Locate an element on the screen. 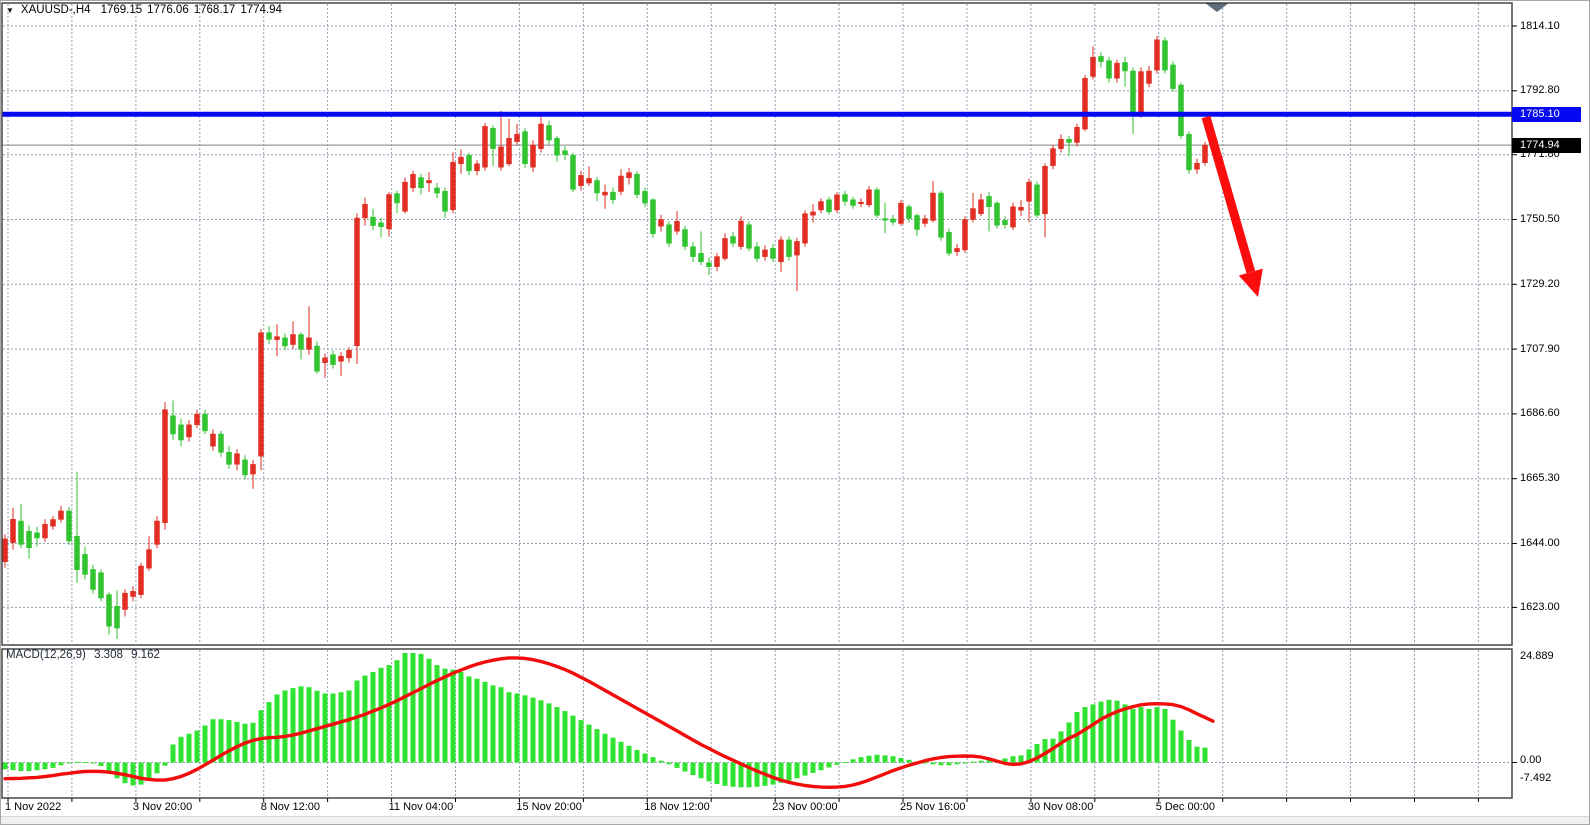 The width and height of the screenshot is (1590, 825). time-tick-label: 23 Nov 00:00 is located at coordinates (805, 807).